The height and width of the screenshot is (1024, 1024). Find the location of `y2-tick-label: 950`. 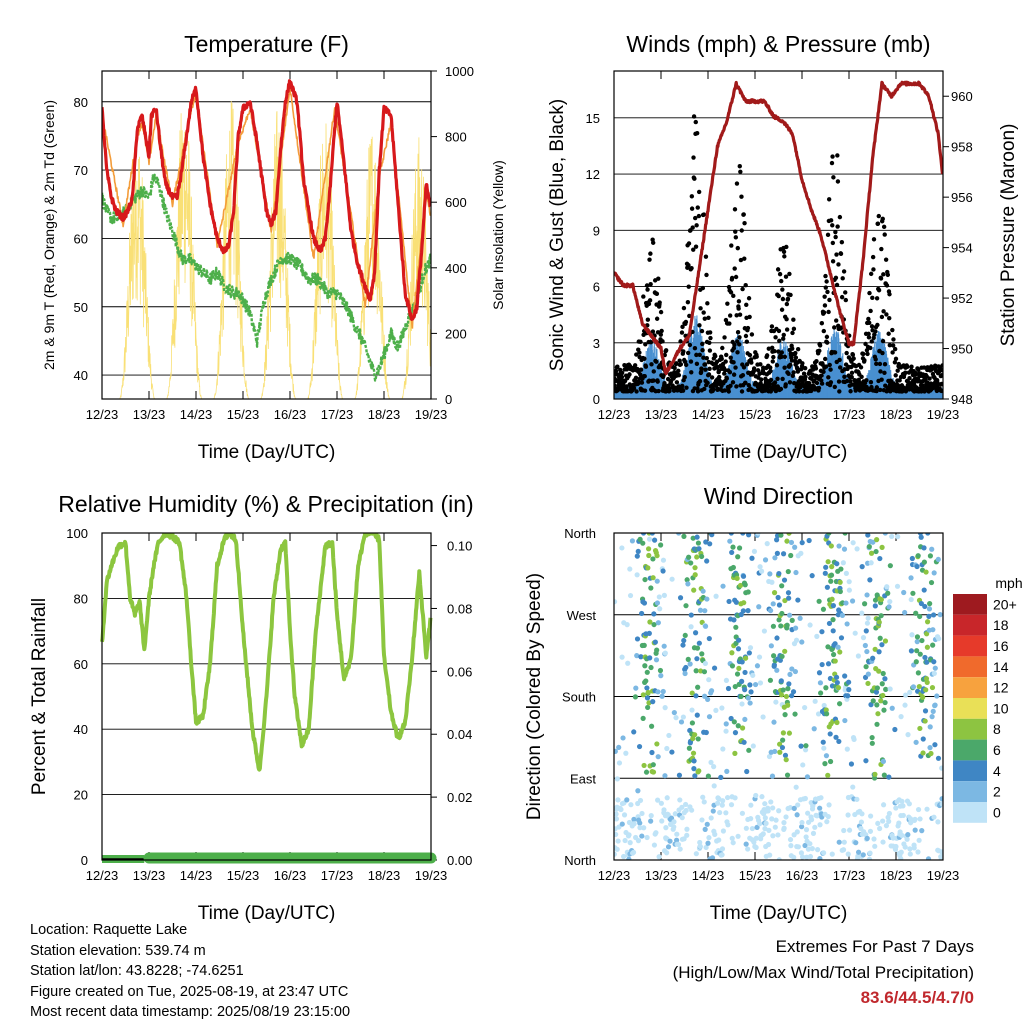

y2-tick-label: 950 is located at coordinates (962, 349).